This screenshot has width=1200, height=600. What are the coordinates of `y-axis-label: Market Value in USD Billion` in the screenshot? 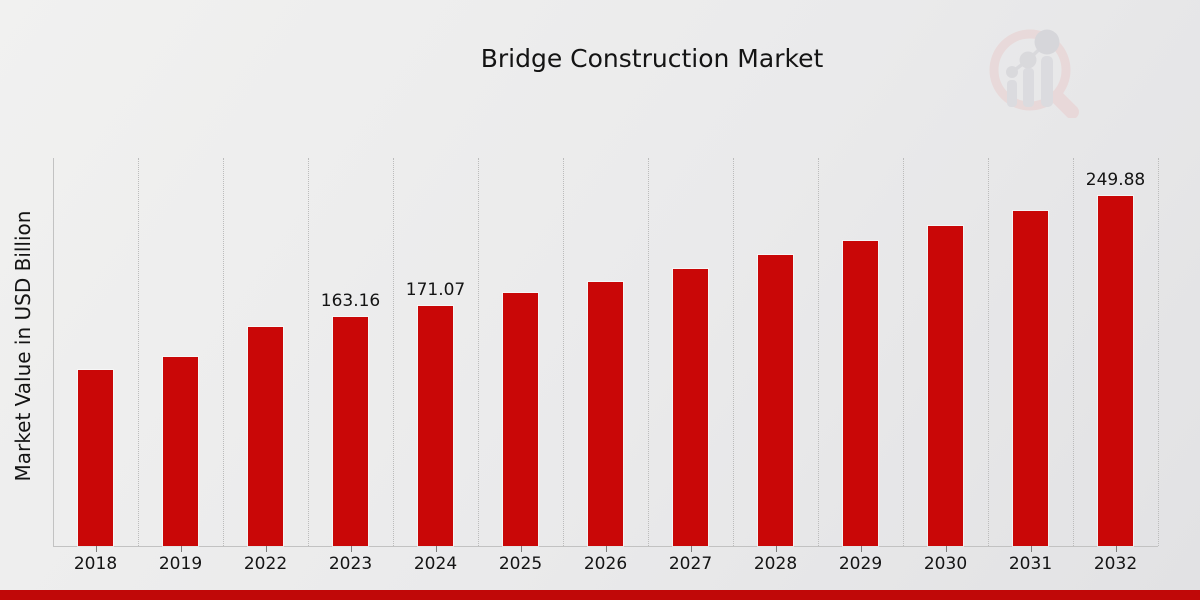 It's located at (23, 346).